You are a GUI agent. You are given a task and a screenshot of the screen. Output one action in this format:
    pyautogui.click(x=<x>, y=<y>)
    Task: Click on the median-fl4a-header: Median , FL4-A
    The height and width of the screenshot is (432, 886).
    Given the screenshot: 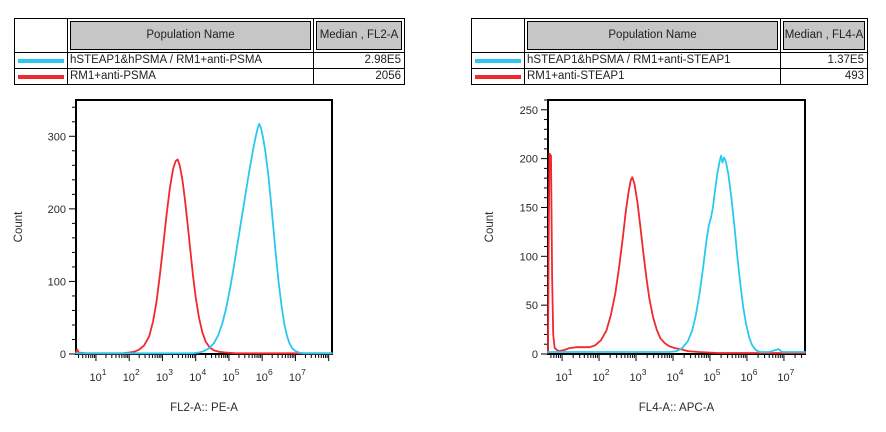 What is the action you would take?
    pyautogui.click(x=824, y=35)
    